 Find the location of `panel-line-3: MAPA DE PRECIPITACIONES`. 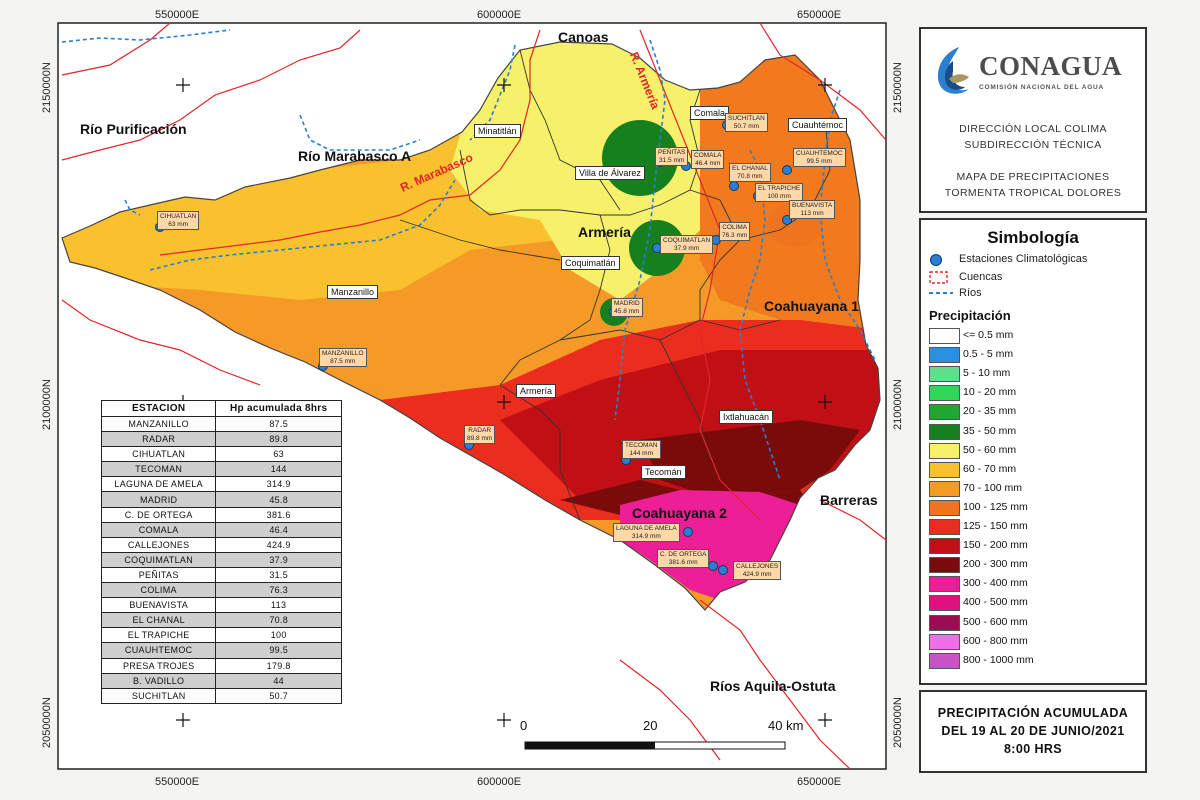

panel-line-3: MAPA DE PRECIPITACIONES is located at coordinates (1033, 177).